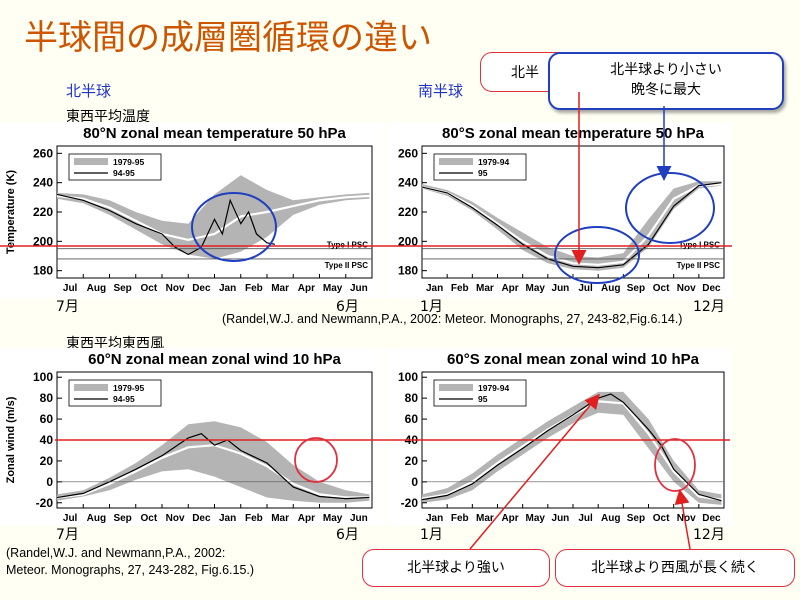  I want to click on sh_wind-xtick-label: Nov, so click(686, 518).